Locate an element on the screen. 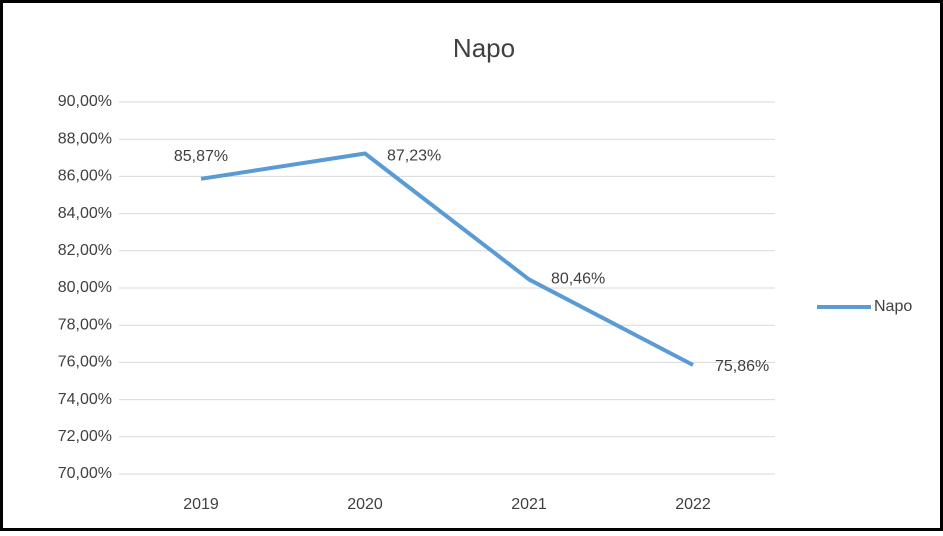  data-label: 87,23% is located at coordinates (414, 156).